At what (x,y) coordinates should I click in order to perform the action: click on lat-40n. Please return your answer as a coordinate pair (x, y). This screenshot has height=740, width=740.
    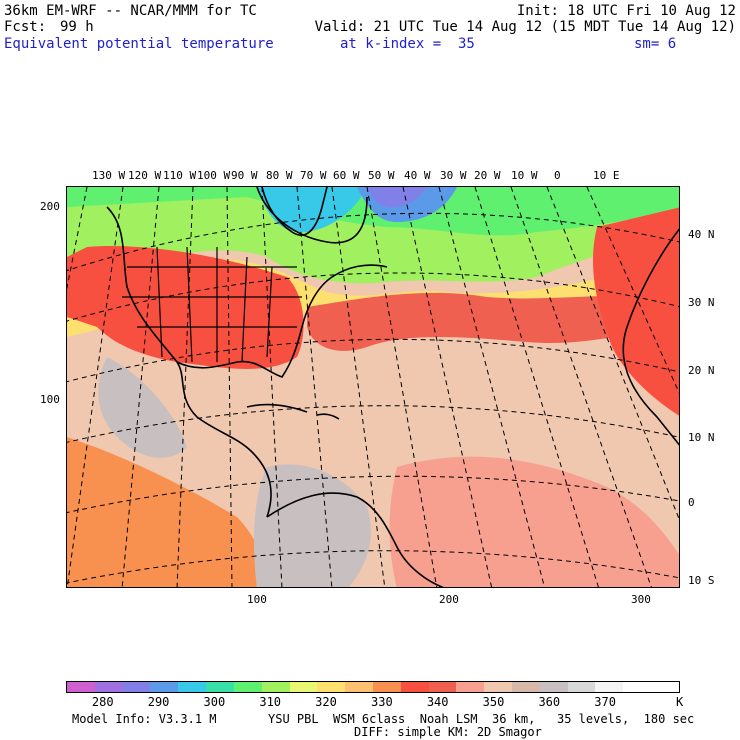
    Looking at the image, I should click on (373, 242).